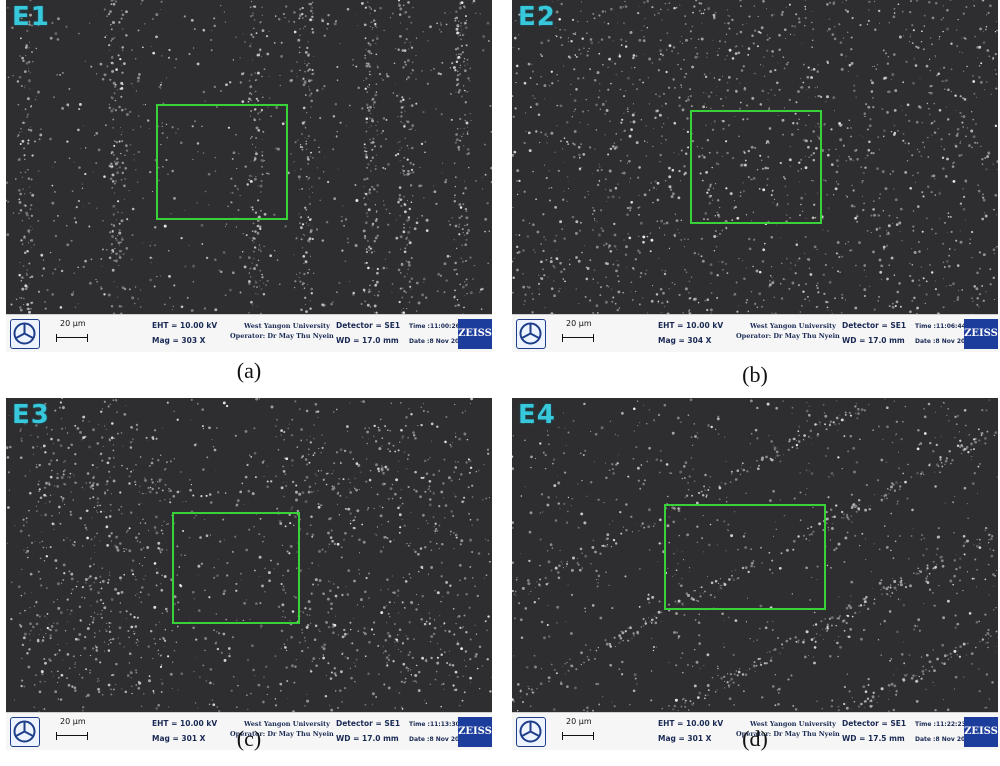  I want to click on sample-label: E2, so click(537, 17).